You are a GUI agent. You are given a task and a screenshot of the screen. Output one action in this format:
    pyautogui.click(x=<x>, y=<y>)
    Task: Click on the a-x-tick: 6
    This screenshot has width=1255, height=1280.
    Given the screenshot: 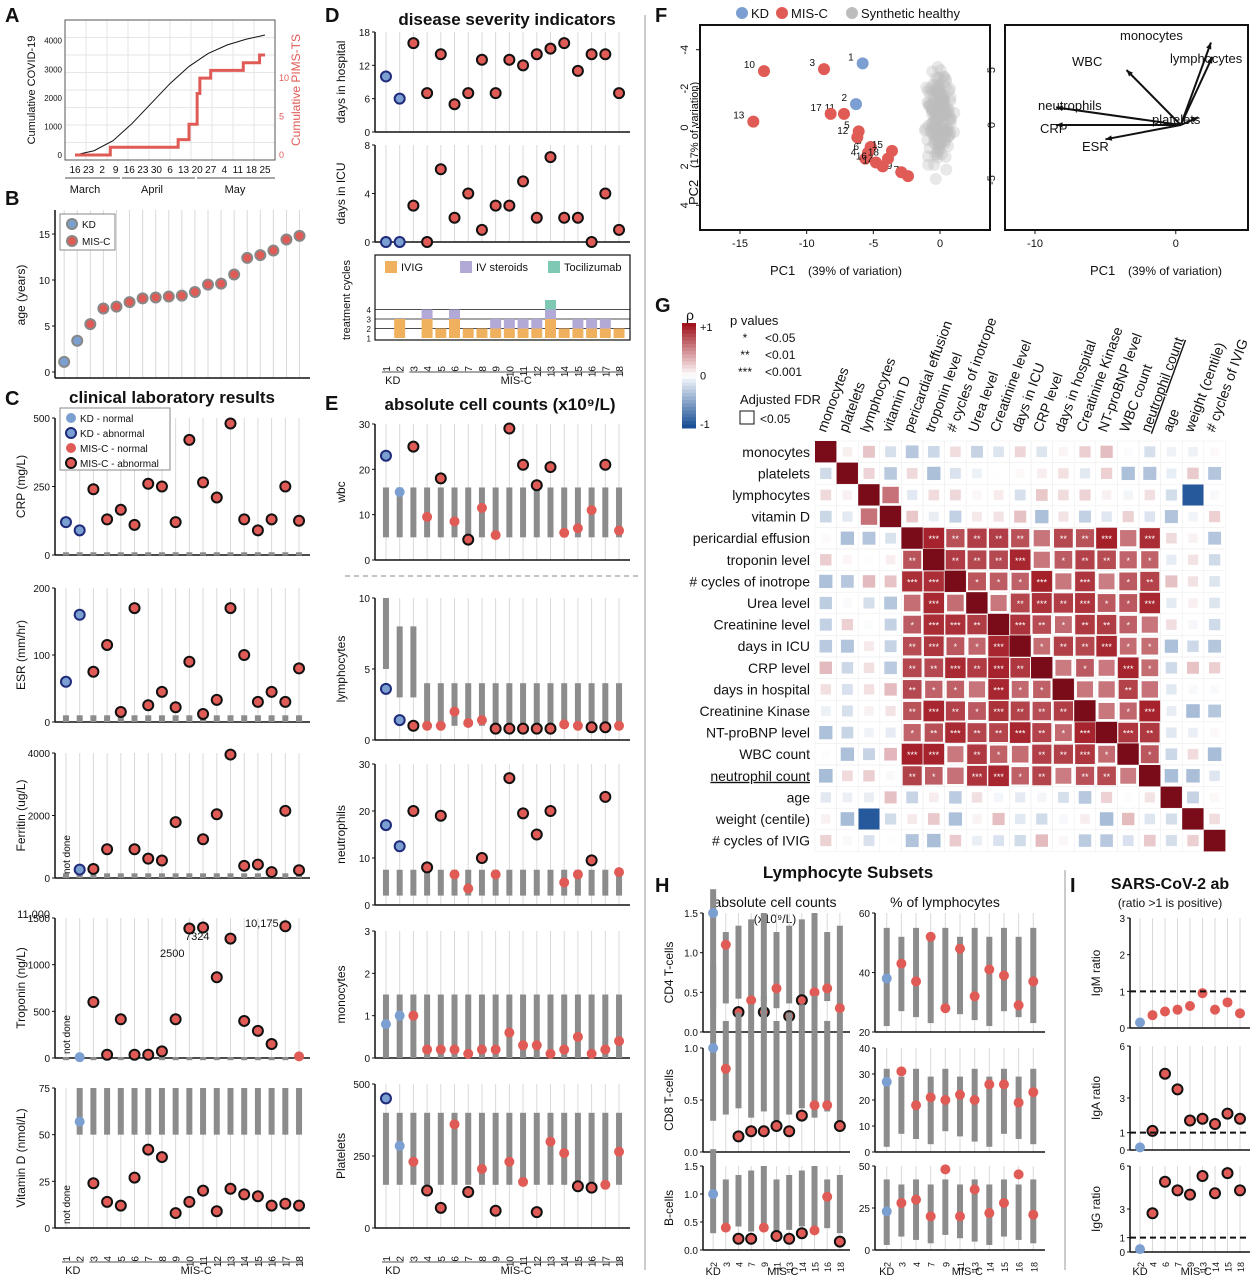 What is the action you would take?
    pyautogui.click(x=170, y=170)
    